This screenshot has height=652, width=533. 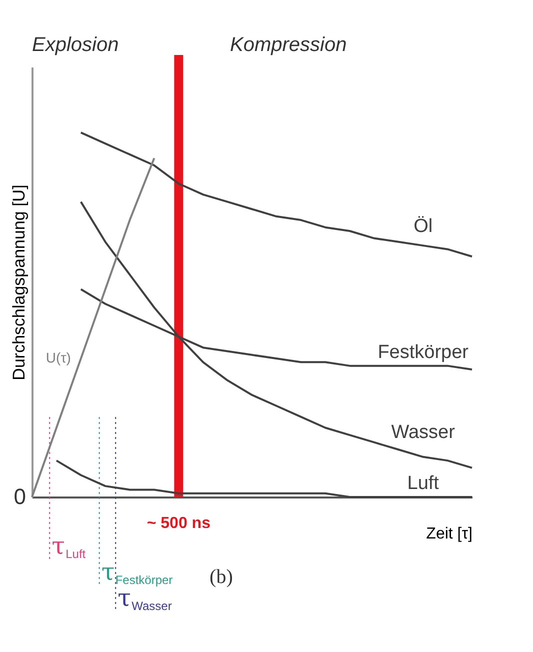 I want to click on series-label: Festkörper, so click(x=424, y=352).